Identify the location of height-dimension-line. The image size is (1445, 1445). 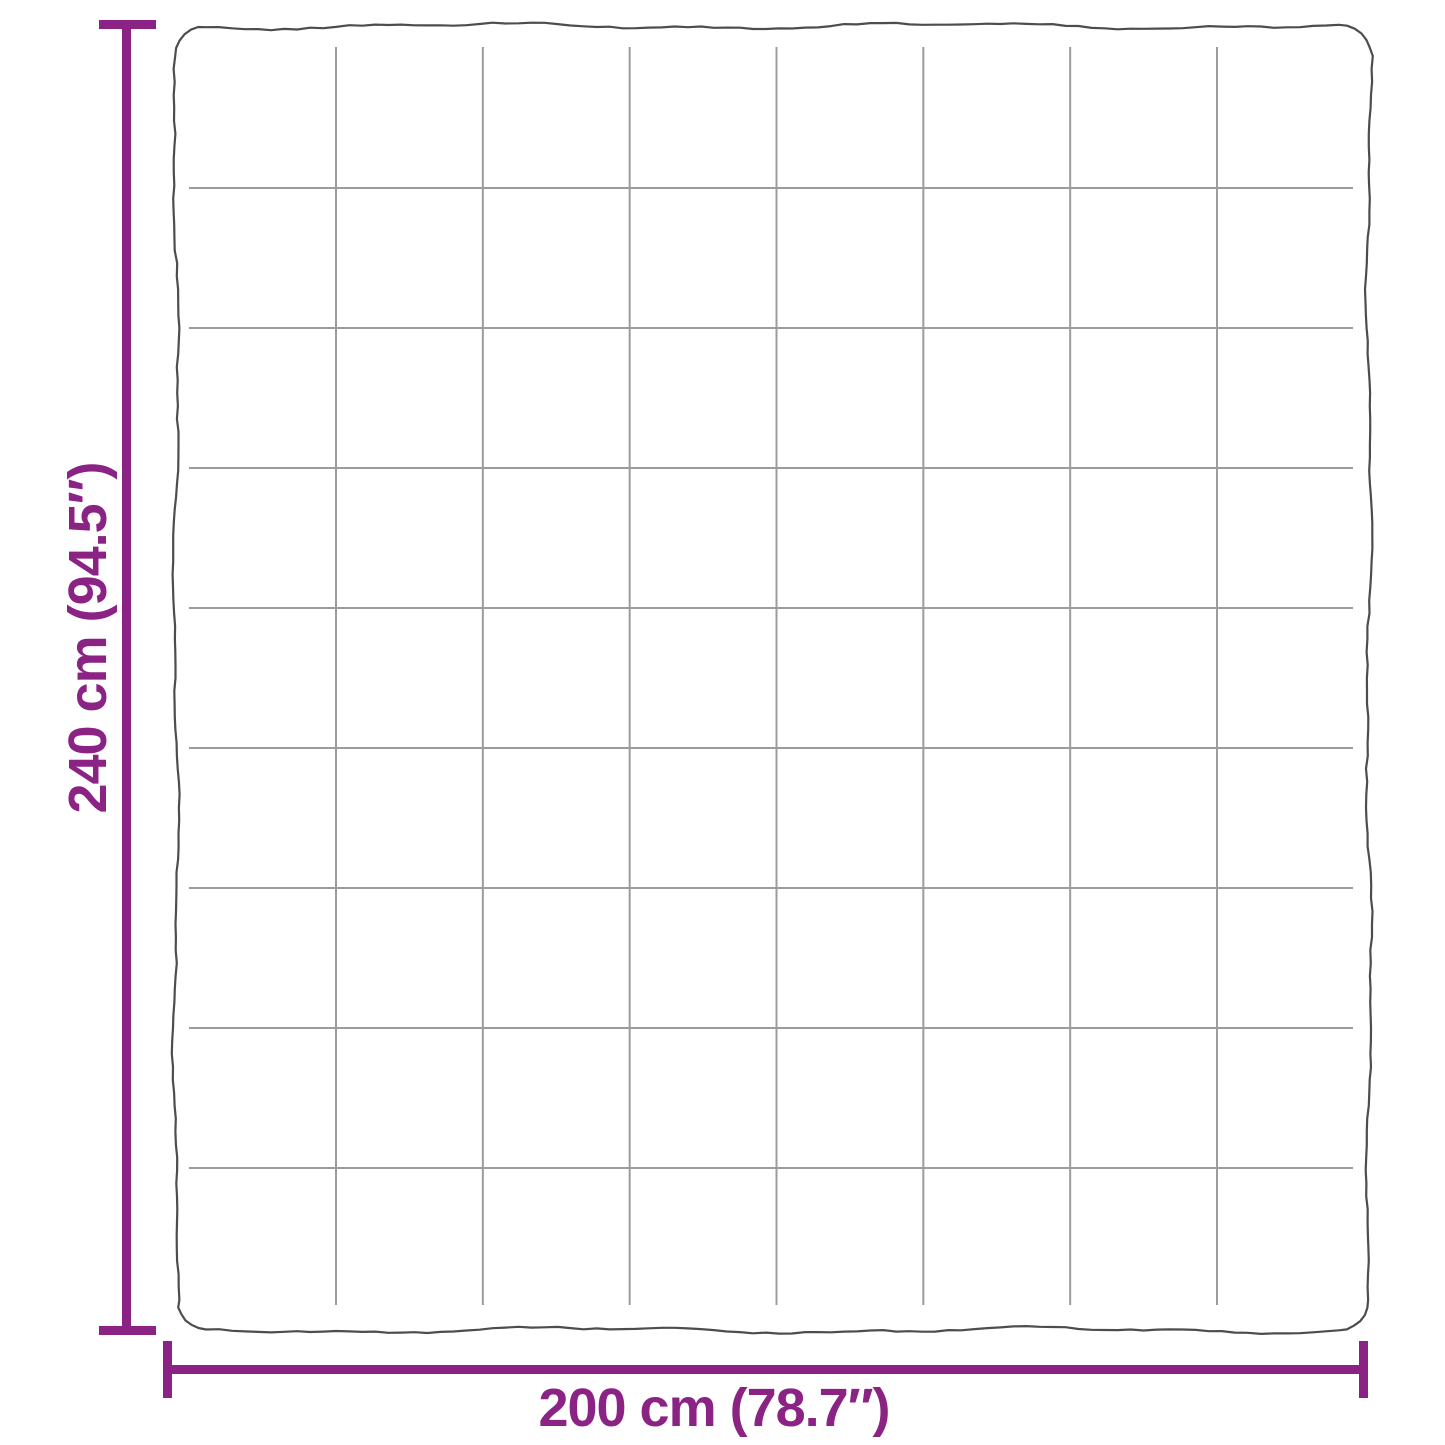
(126, 677).